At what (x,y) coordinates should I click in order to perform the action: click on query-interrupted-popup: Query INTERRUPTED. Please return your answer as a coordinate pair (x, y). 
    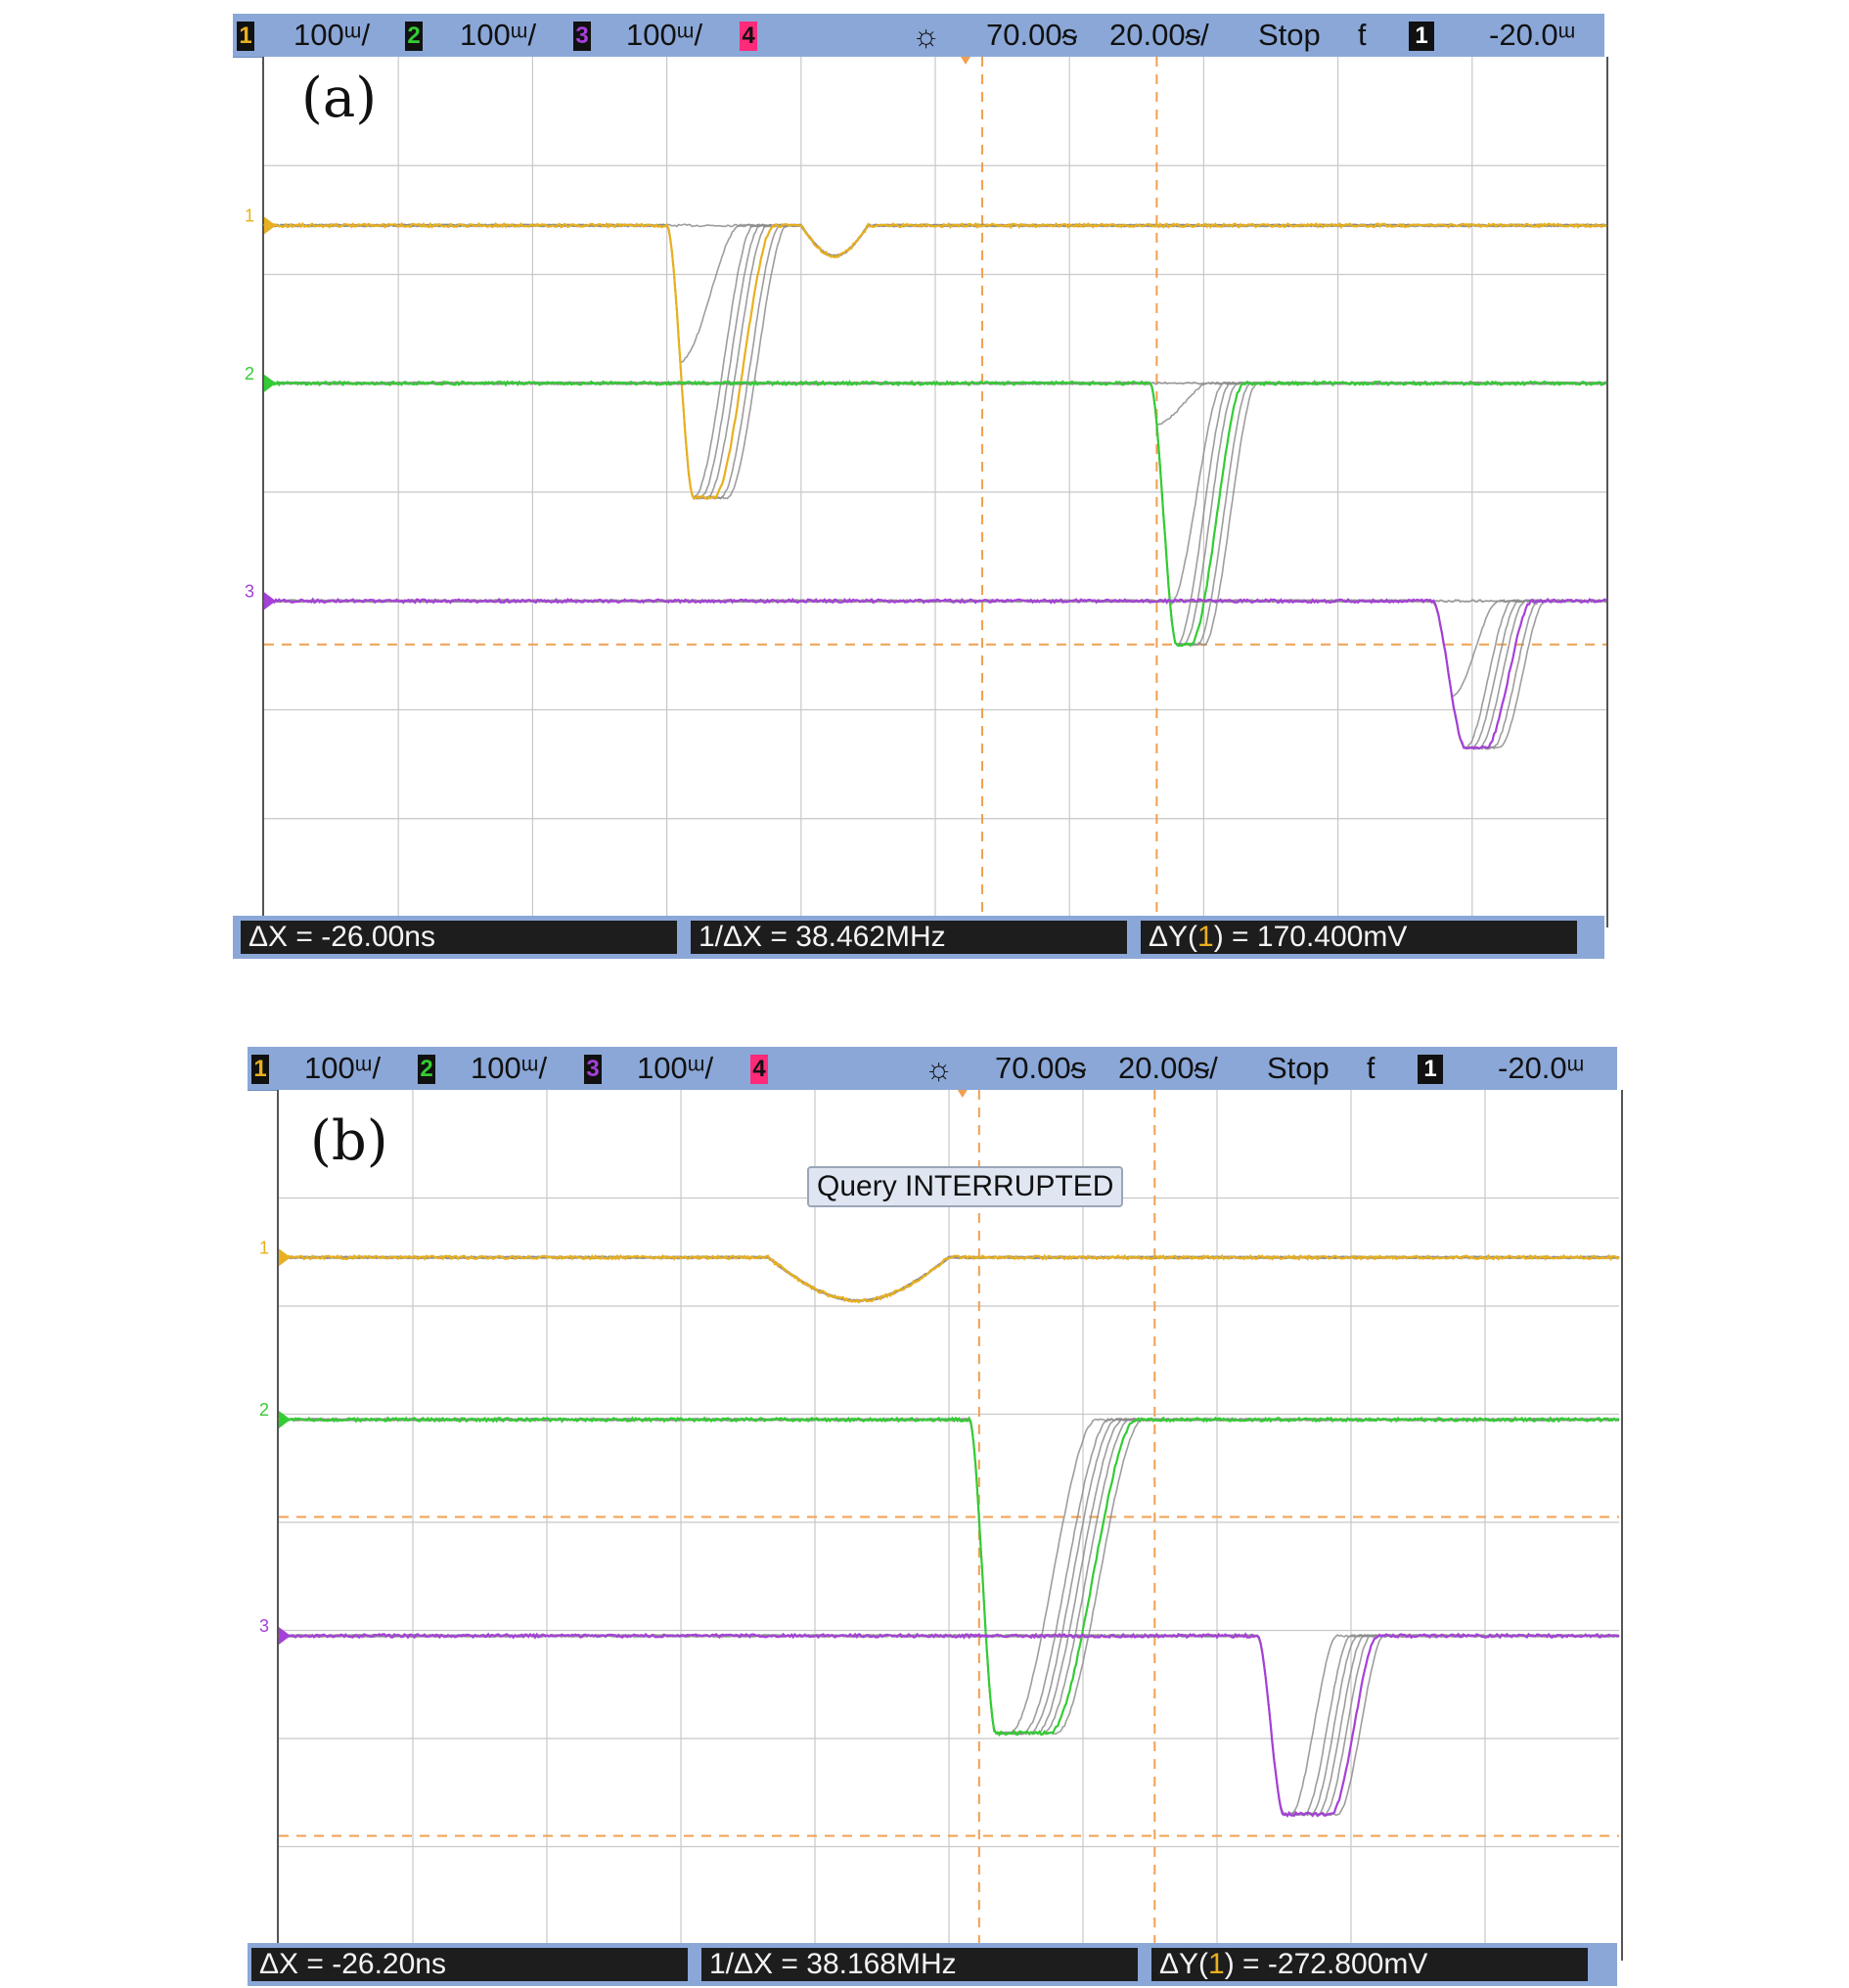
    Looking at the image, I should click on (965, 1187).